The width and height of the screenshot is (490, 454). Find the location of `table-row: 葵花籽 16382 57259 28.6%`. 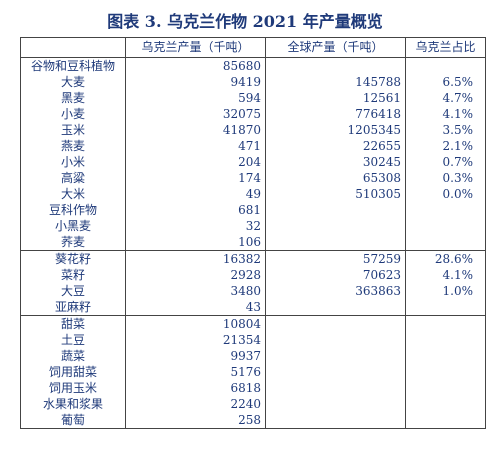

table-row: 葵花籽 16382 57259 28.6% is located at coordinates (253, 258).